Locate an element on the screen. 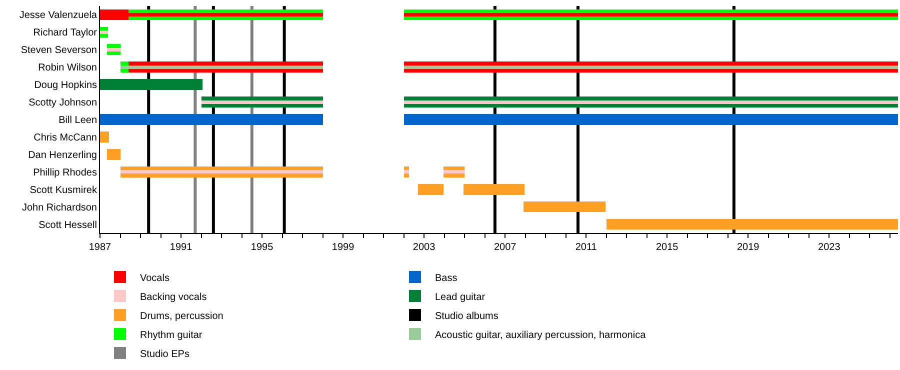 The image size is (900, 370). x-tick-label: 2023 is located at coordinates (829, 247).